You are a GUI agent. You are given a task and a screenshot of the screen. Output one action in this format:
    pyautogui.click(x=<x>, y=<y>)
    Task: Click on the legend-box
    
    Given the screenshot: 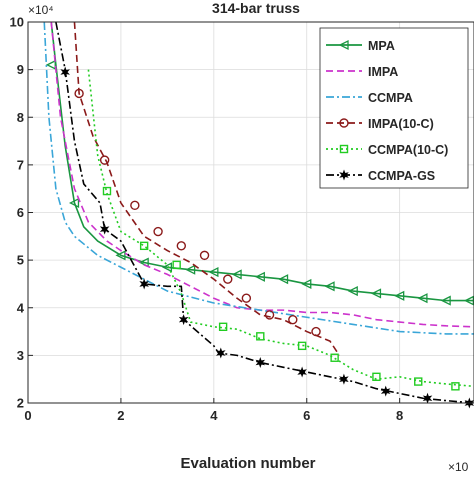 What is the action you would take?
    pyautogui.click(x=394, y=108)
    